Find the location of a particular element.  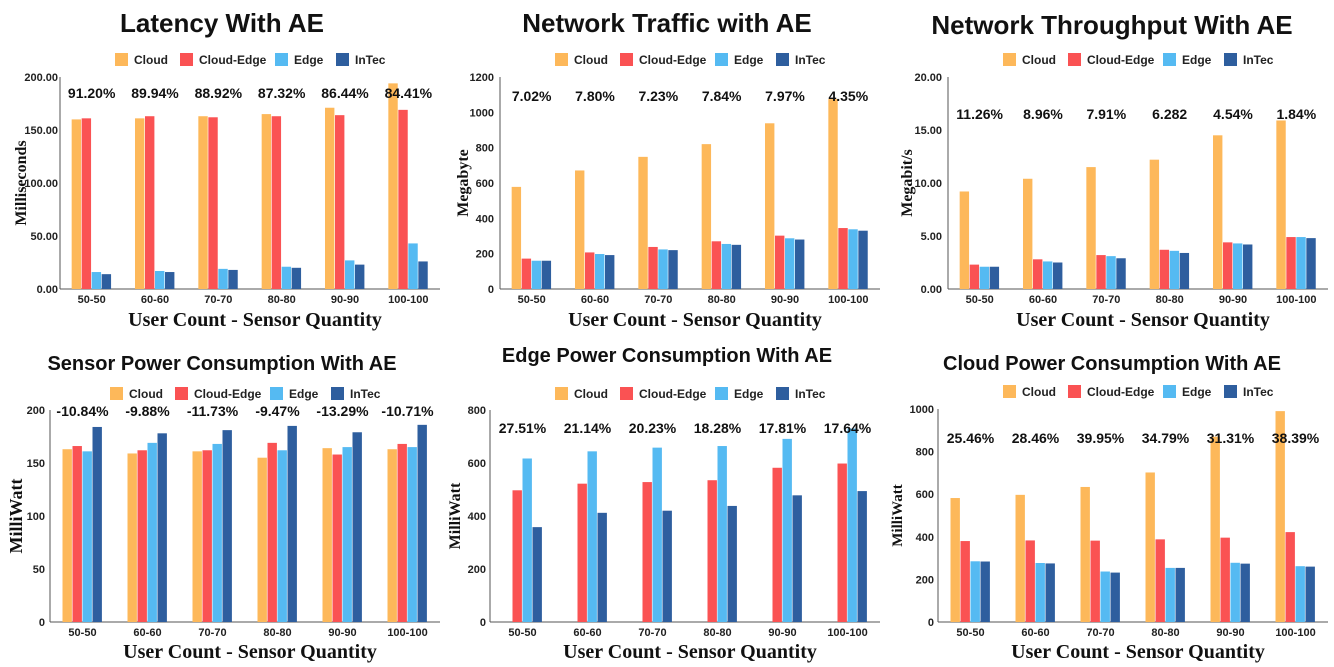

y-tick-label: 600 is located at coordinates (925, 495).